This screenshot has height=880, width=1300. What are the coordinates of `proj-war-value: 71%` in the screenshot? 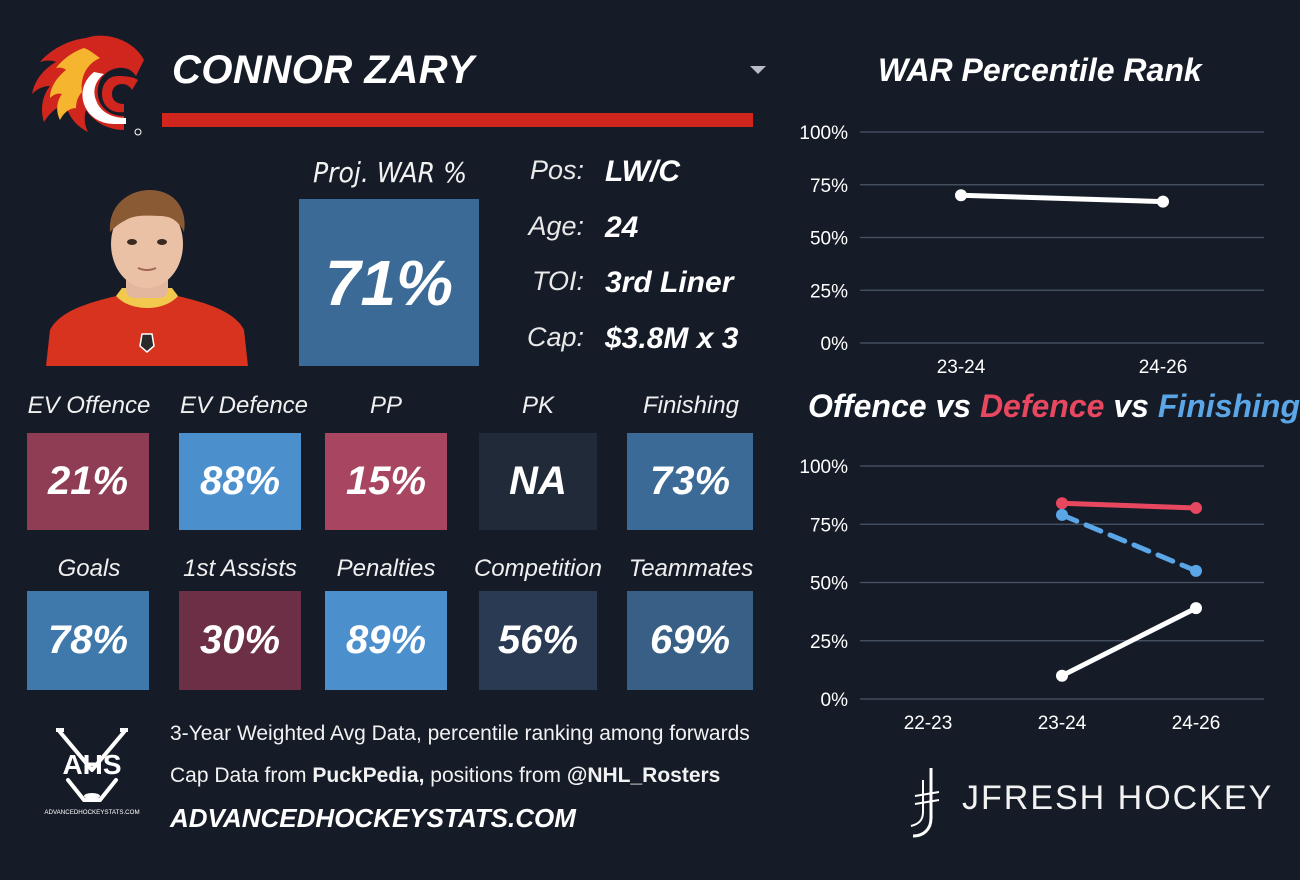 It's located at (389, 282).